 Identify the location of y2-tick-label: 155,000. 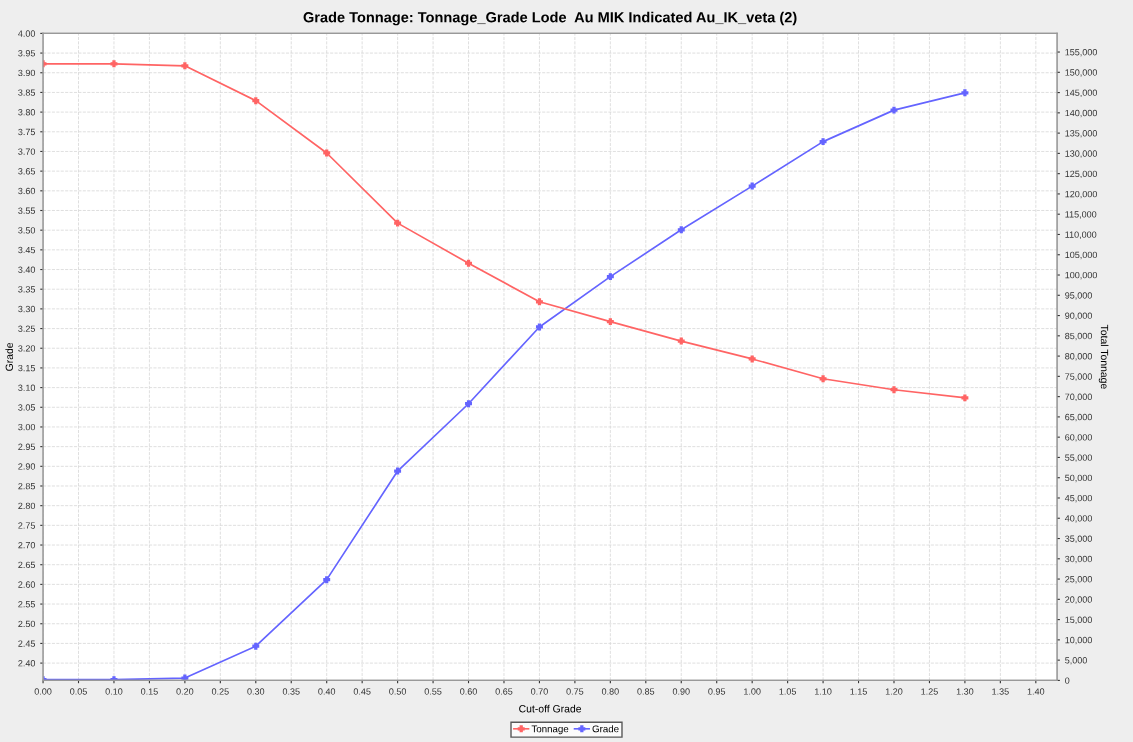
(1081, 53).